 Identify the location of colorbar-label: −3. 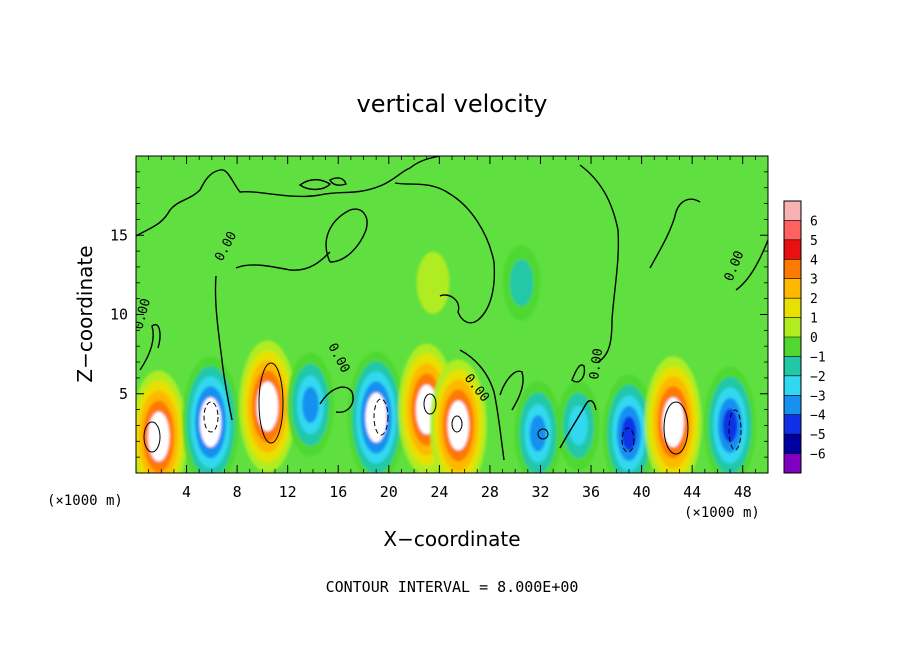
(818, 396).